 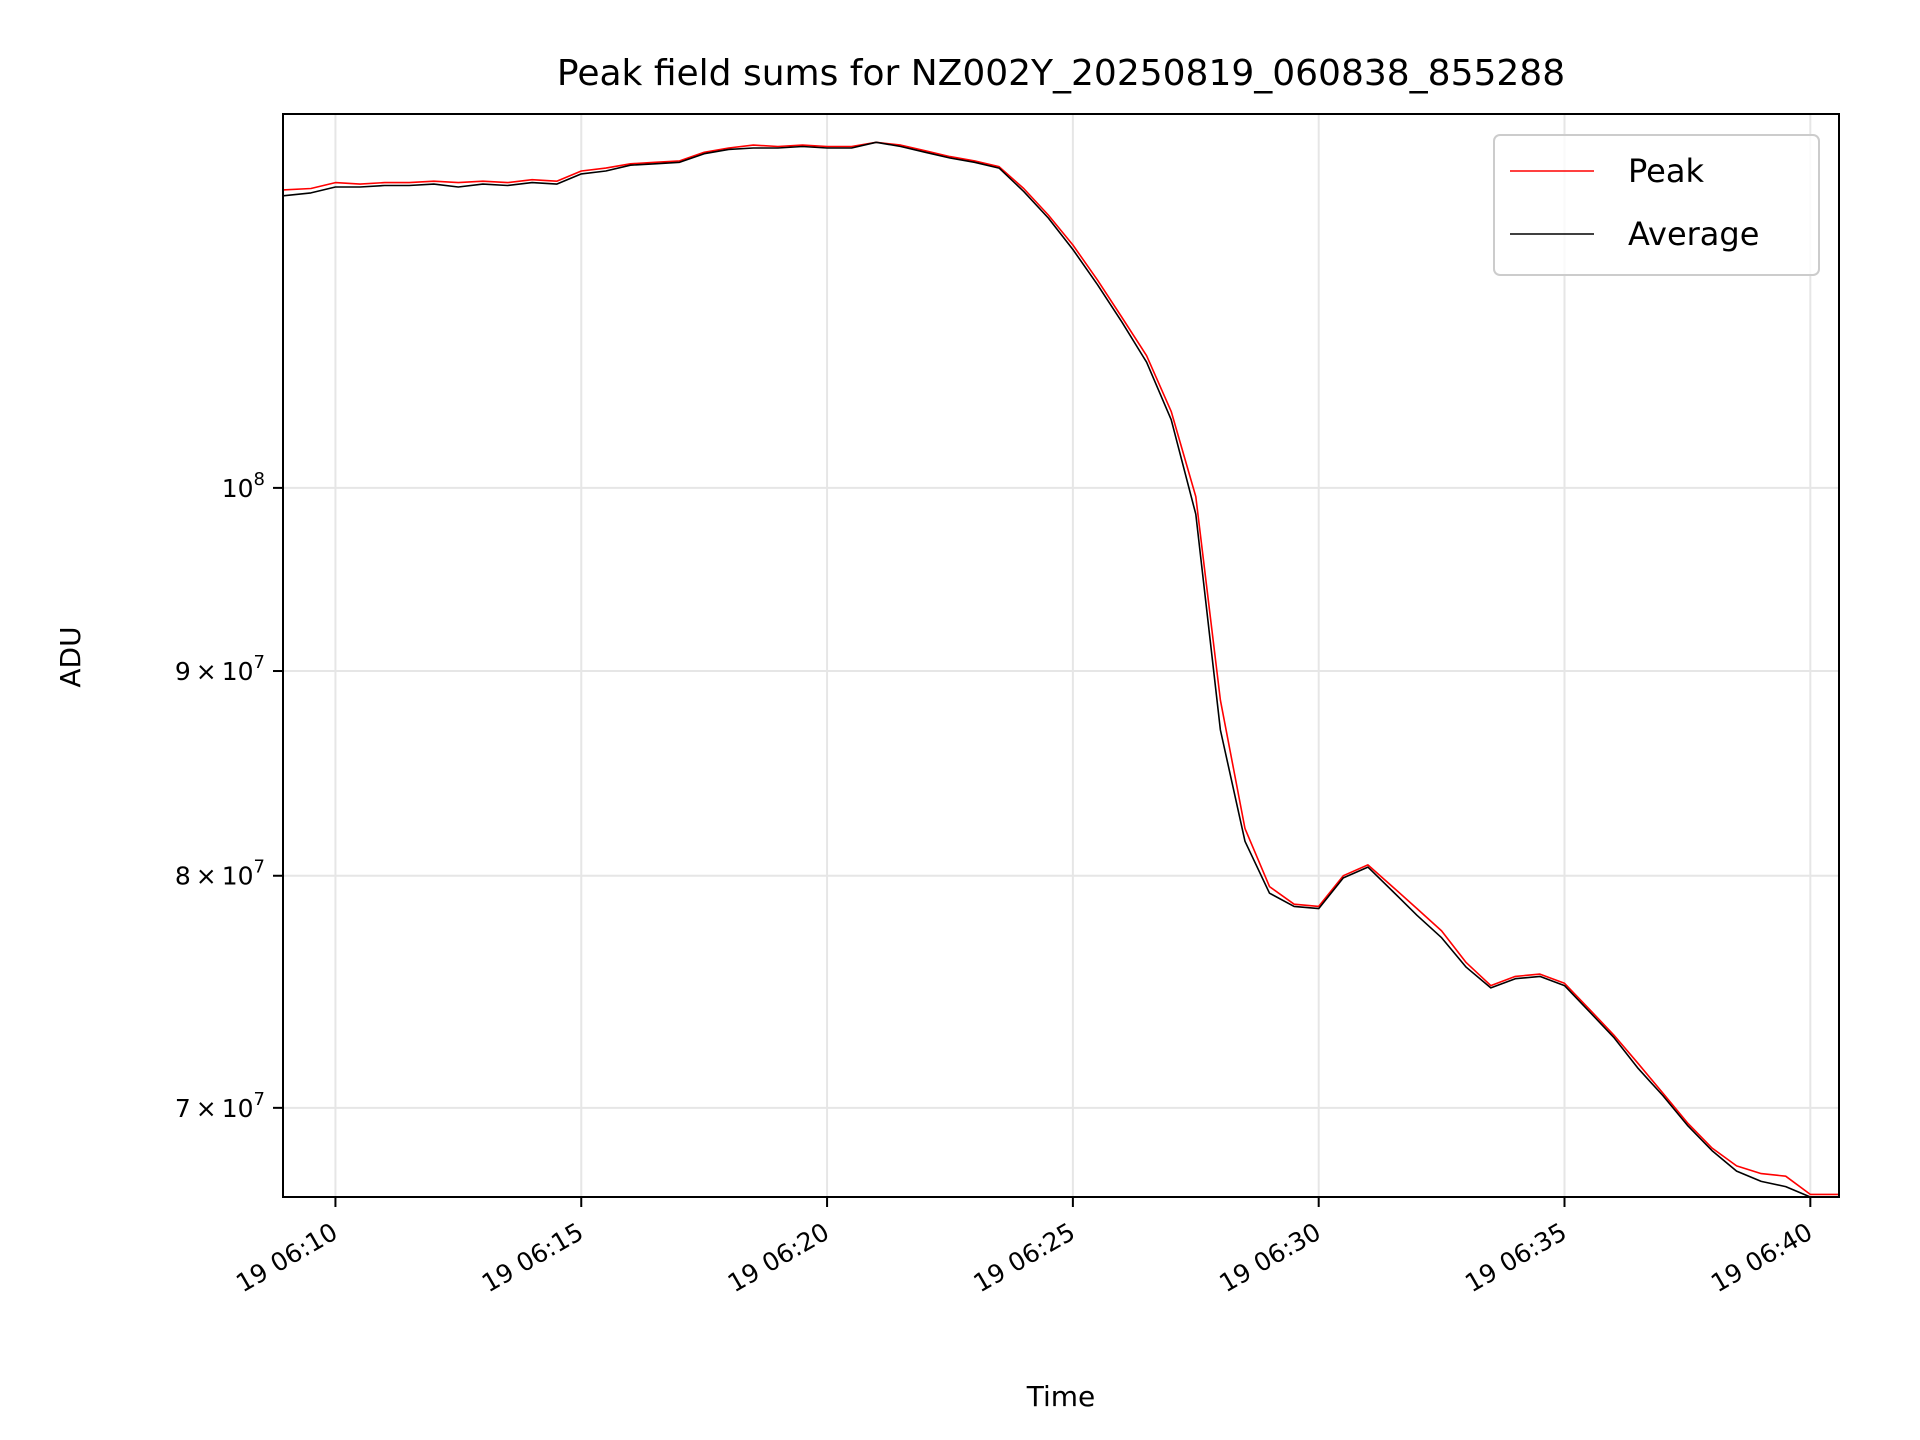 I want to click on y-tick-label: 7 × 10⁷, so click(x=220, y=1106).